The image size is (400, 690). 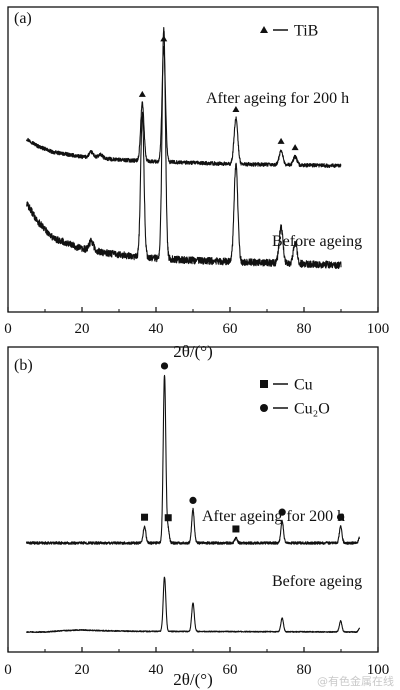 What do you see at coordinates (355, 681) in the screenshot?
I see `watermark-text: @有色金属在线` at bounding box center [355, 681].